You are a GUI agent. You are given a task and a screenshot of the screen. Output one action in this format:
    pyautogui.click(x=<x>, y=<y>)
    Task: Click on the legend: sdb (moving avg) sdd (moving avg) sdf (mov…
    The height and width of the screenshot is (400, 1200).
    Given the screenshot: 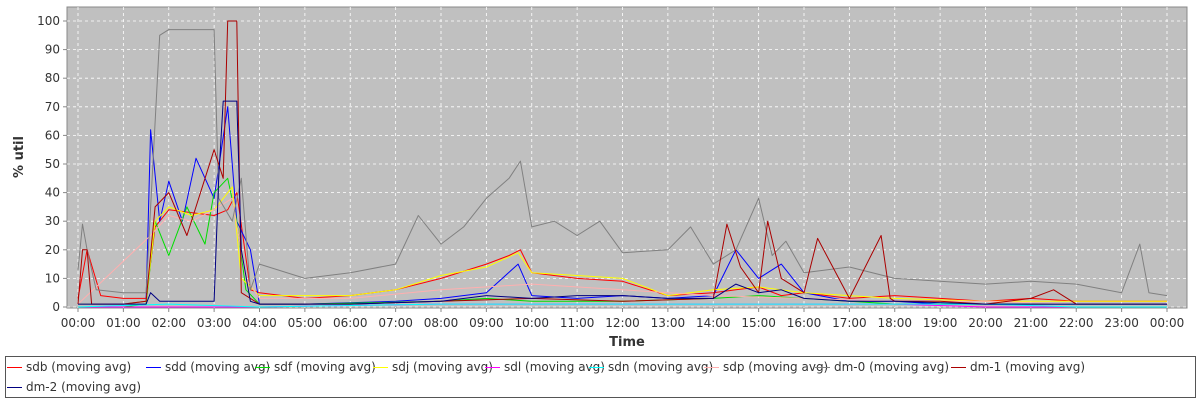 What is the action you would take?
    pyautogui.click(x=600, y=377)
    